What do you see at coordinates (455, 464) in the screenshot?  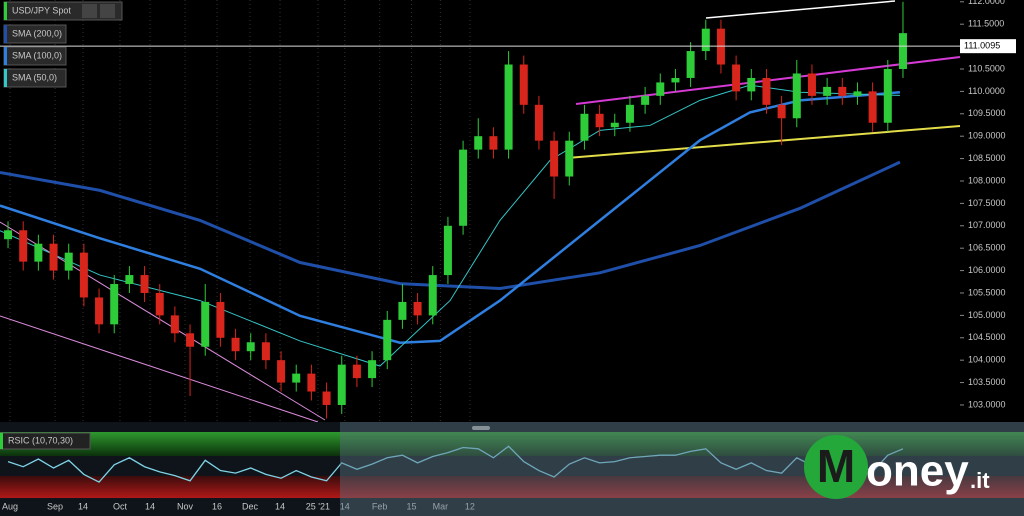 I see `rsi-line` at bounding box center [455, 464].